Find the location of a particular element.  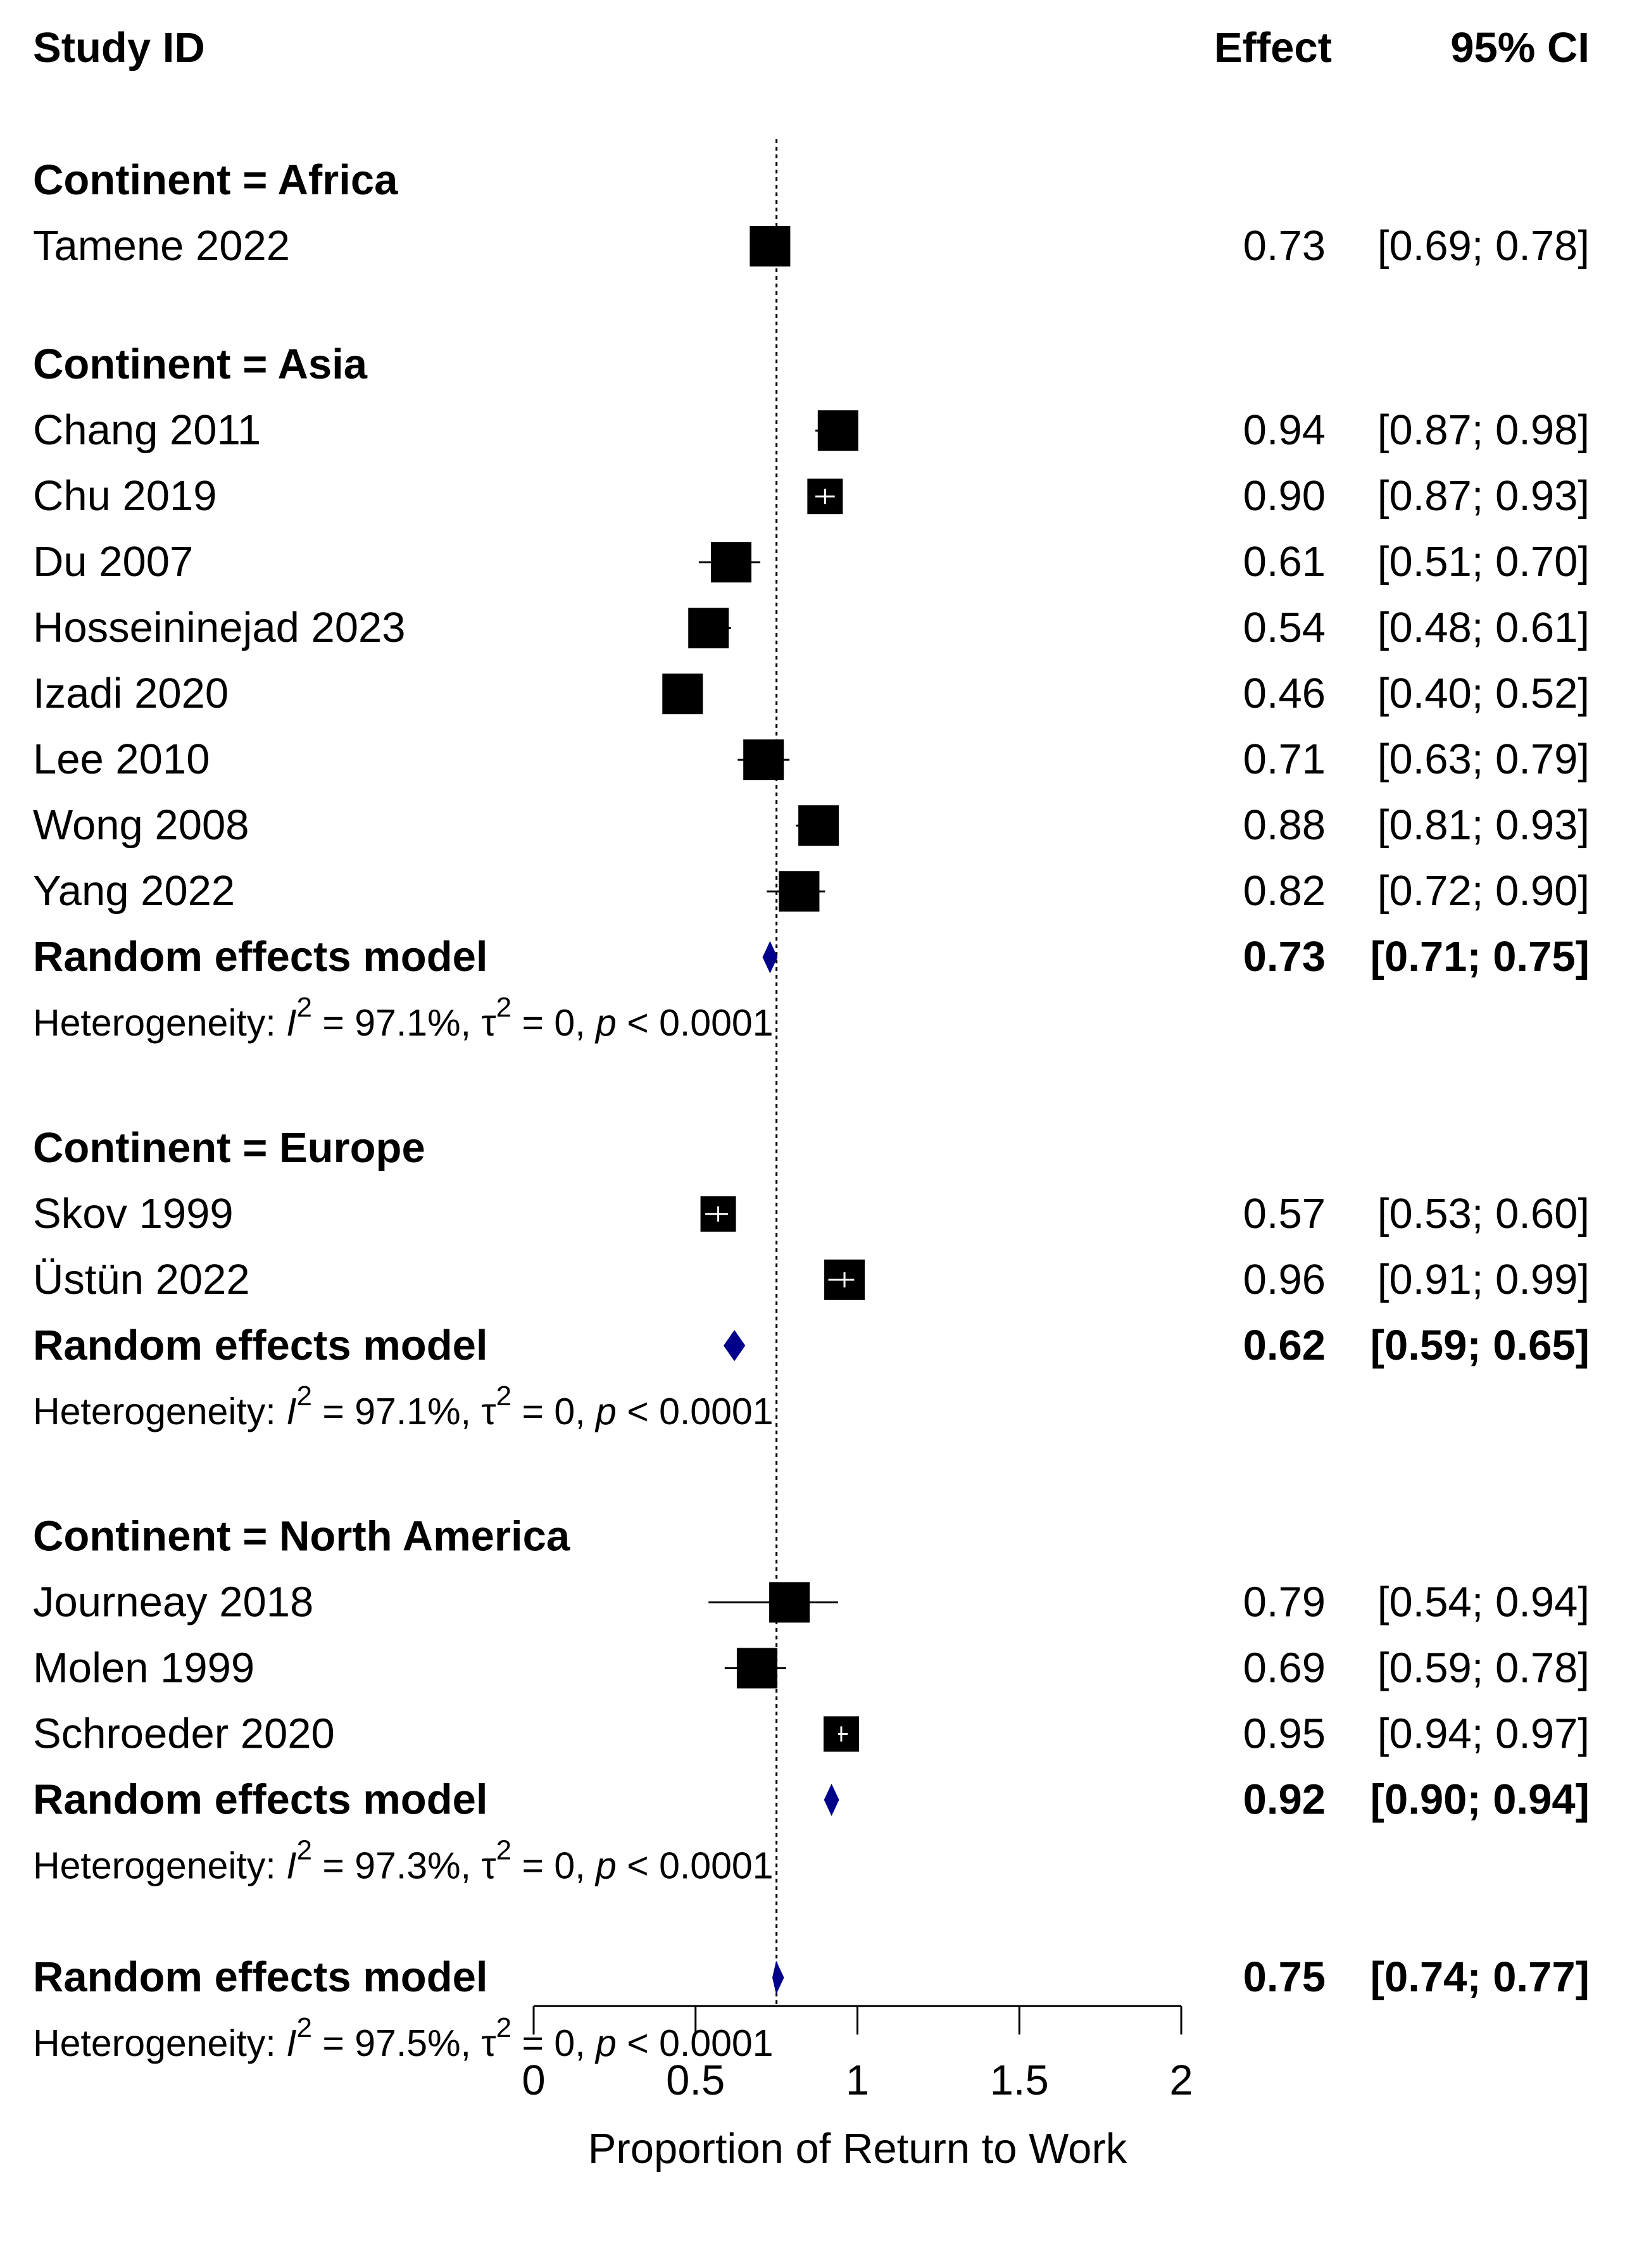

study-row-label: Molen 1999 is located at coordinates (143, 1668).